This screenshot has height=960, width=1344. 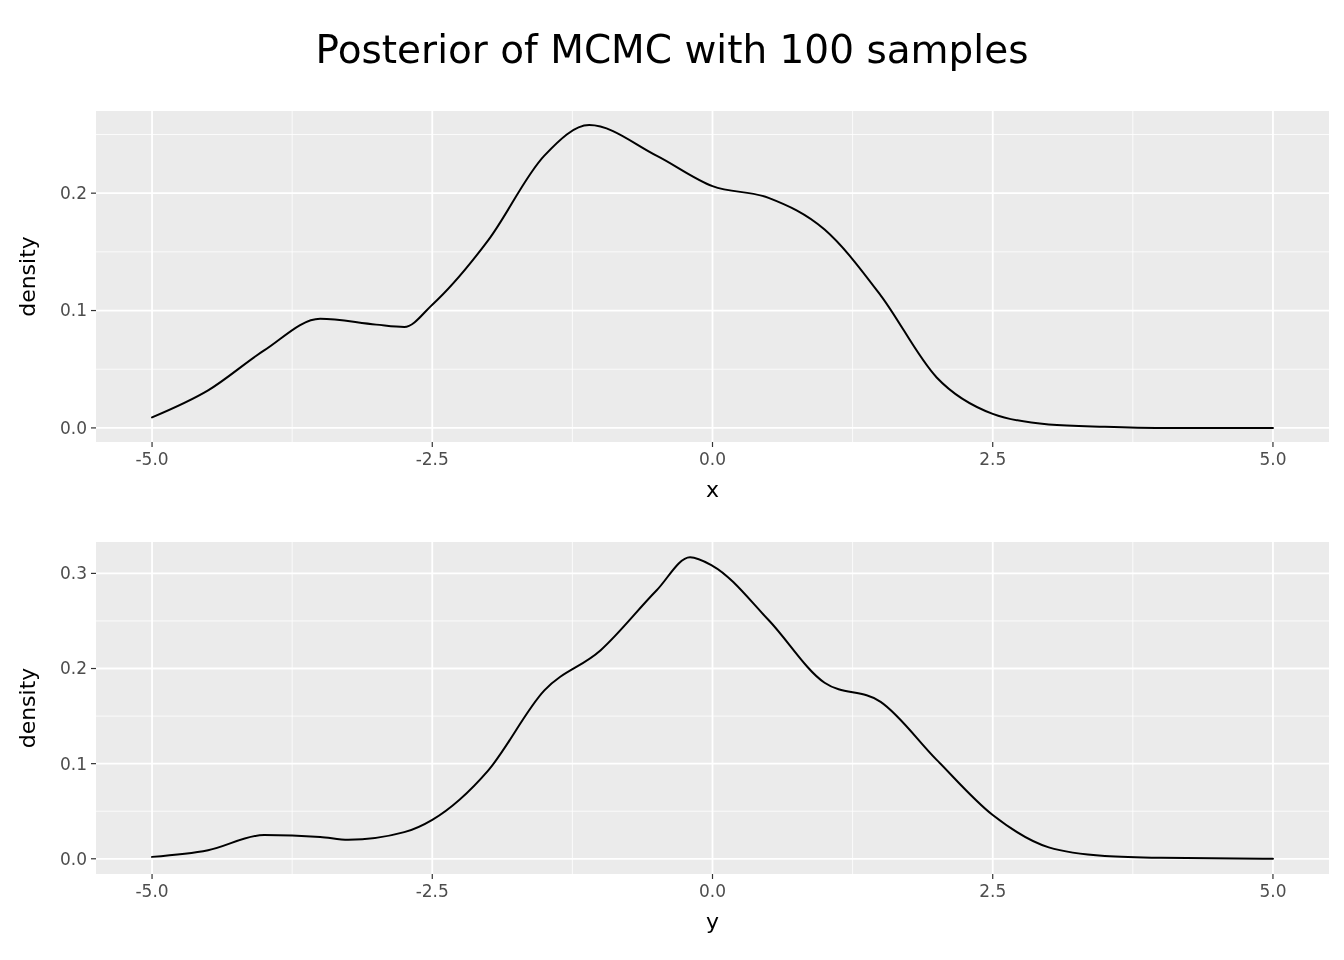 I want to click on x-axis-title: x, so click(x=712, y=489).